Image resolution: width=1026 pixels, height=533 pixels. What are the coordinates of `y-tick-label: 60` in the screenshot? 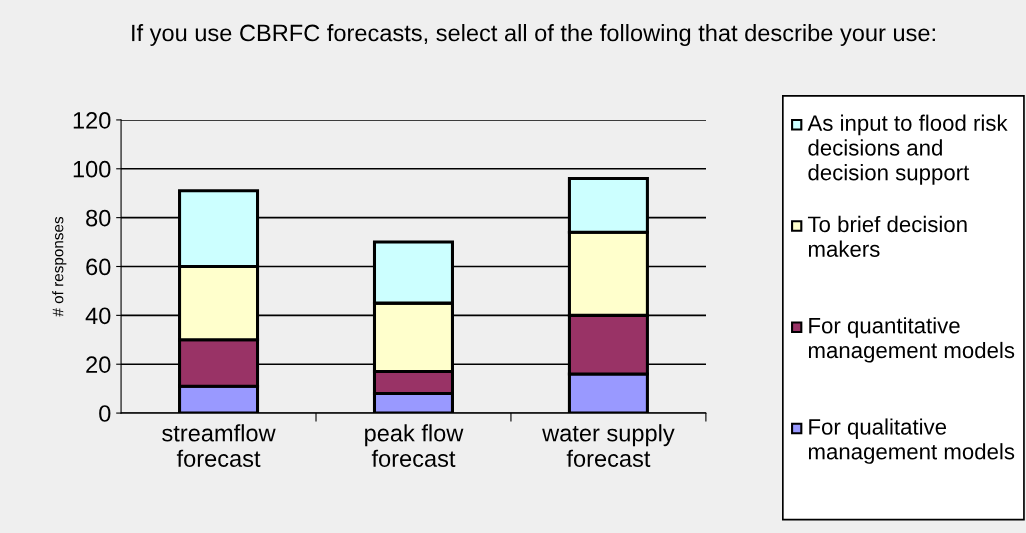 It's located at (98, 267).